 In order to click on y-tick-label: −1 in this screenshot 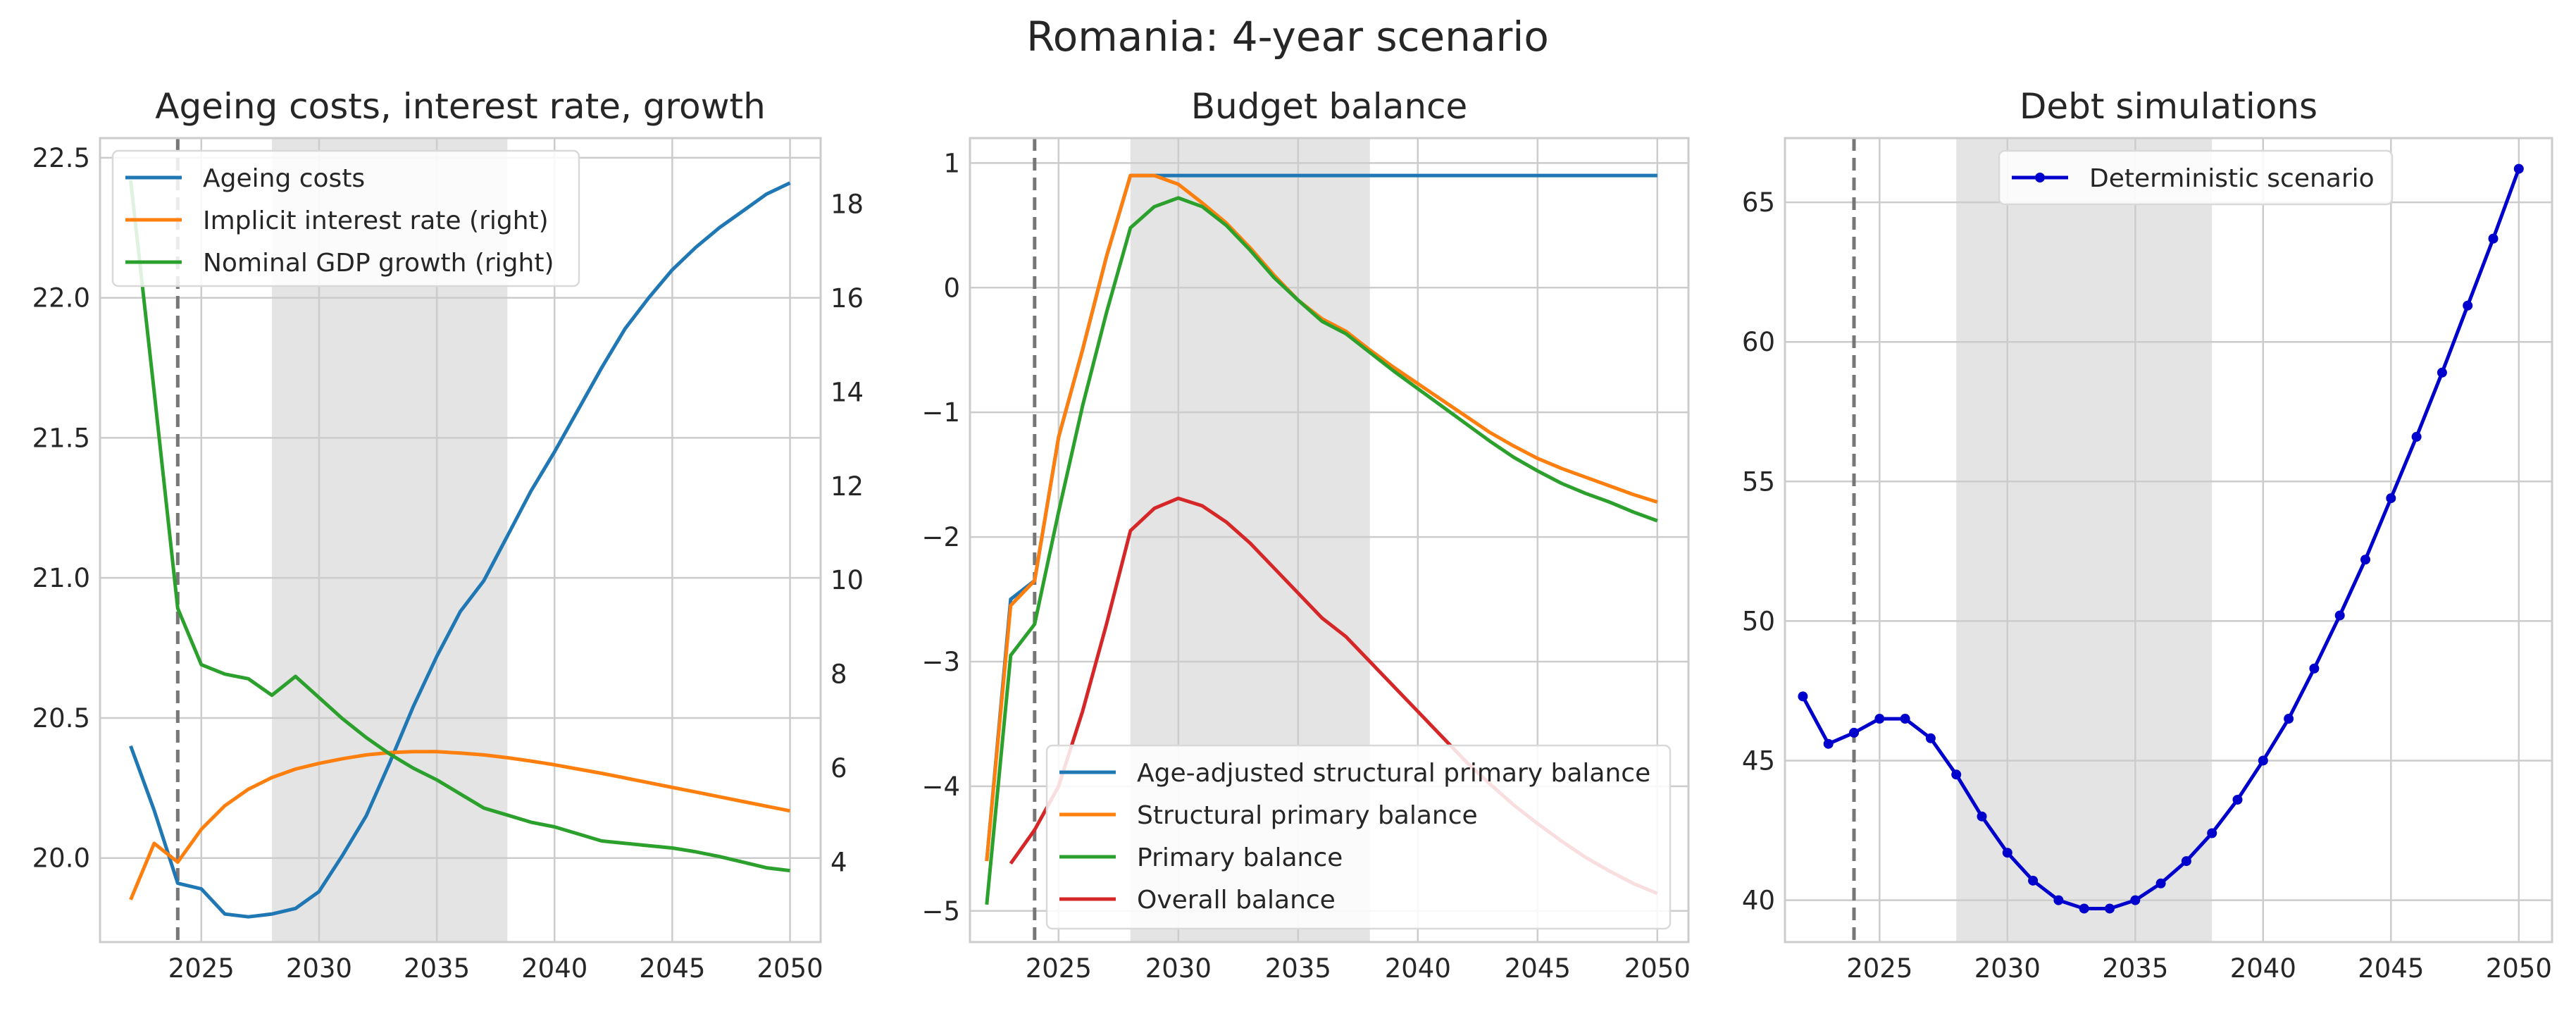, I will do `click(940, 413)`.